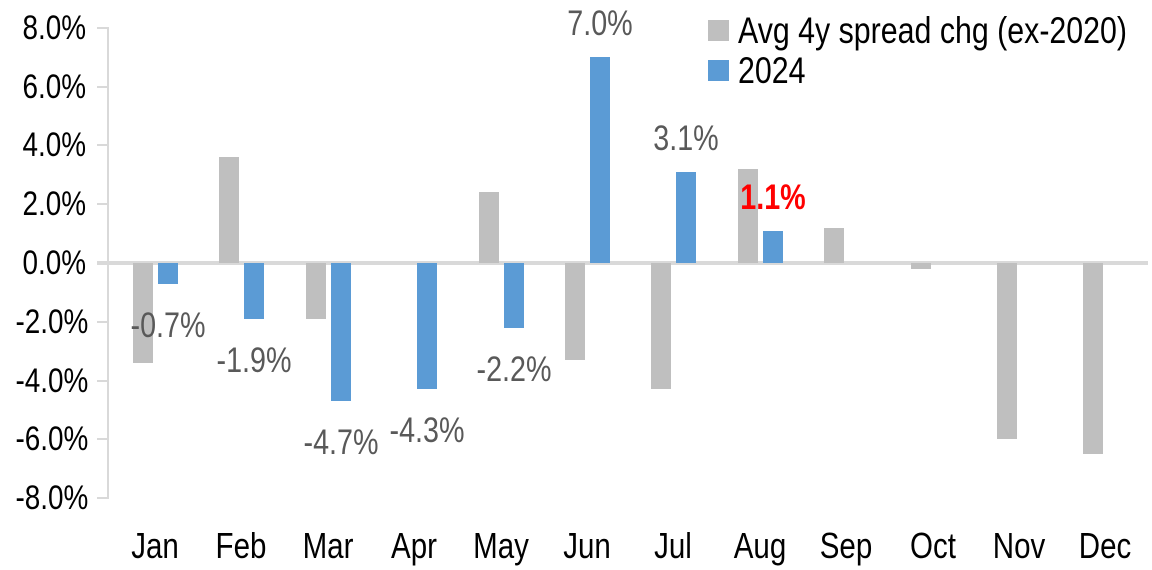 The height and width of the screenshot is (570, 1152). I want to click on y-tick-label-3: 2.0%, so click(54, 204).